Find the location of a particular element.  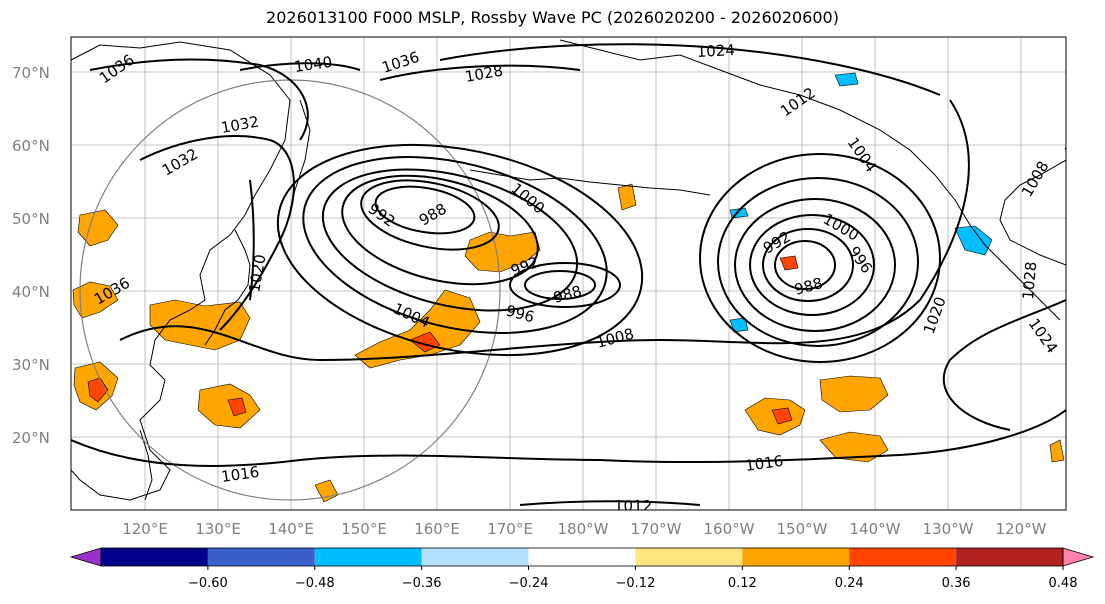

lon-tick-label: 150°E is located at coordinates (364, 529).